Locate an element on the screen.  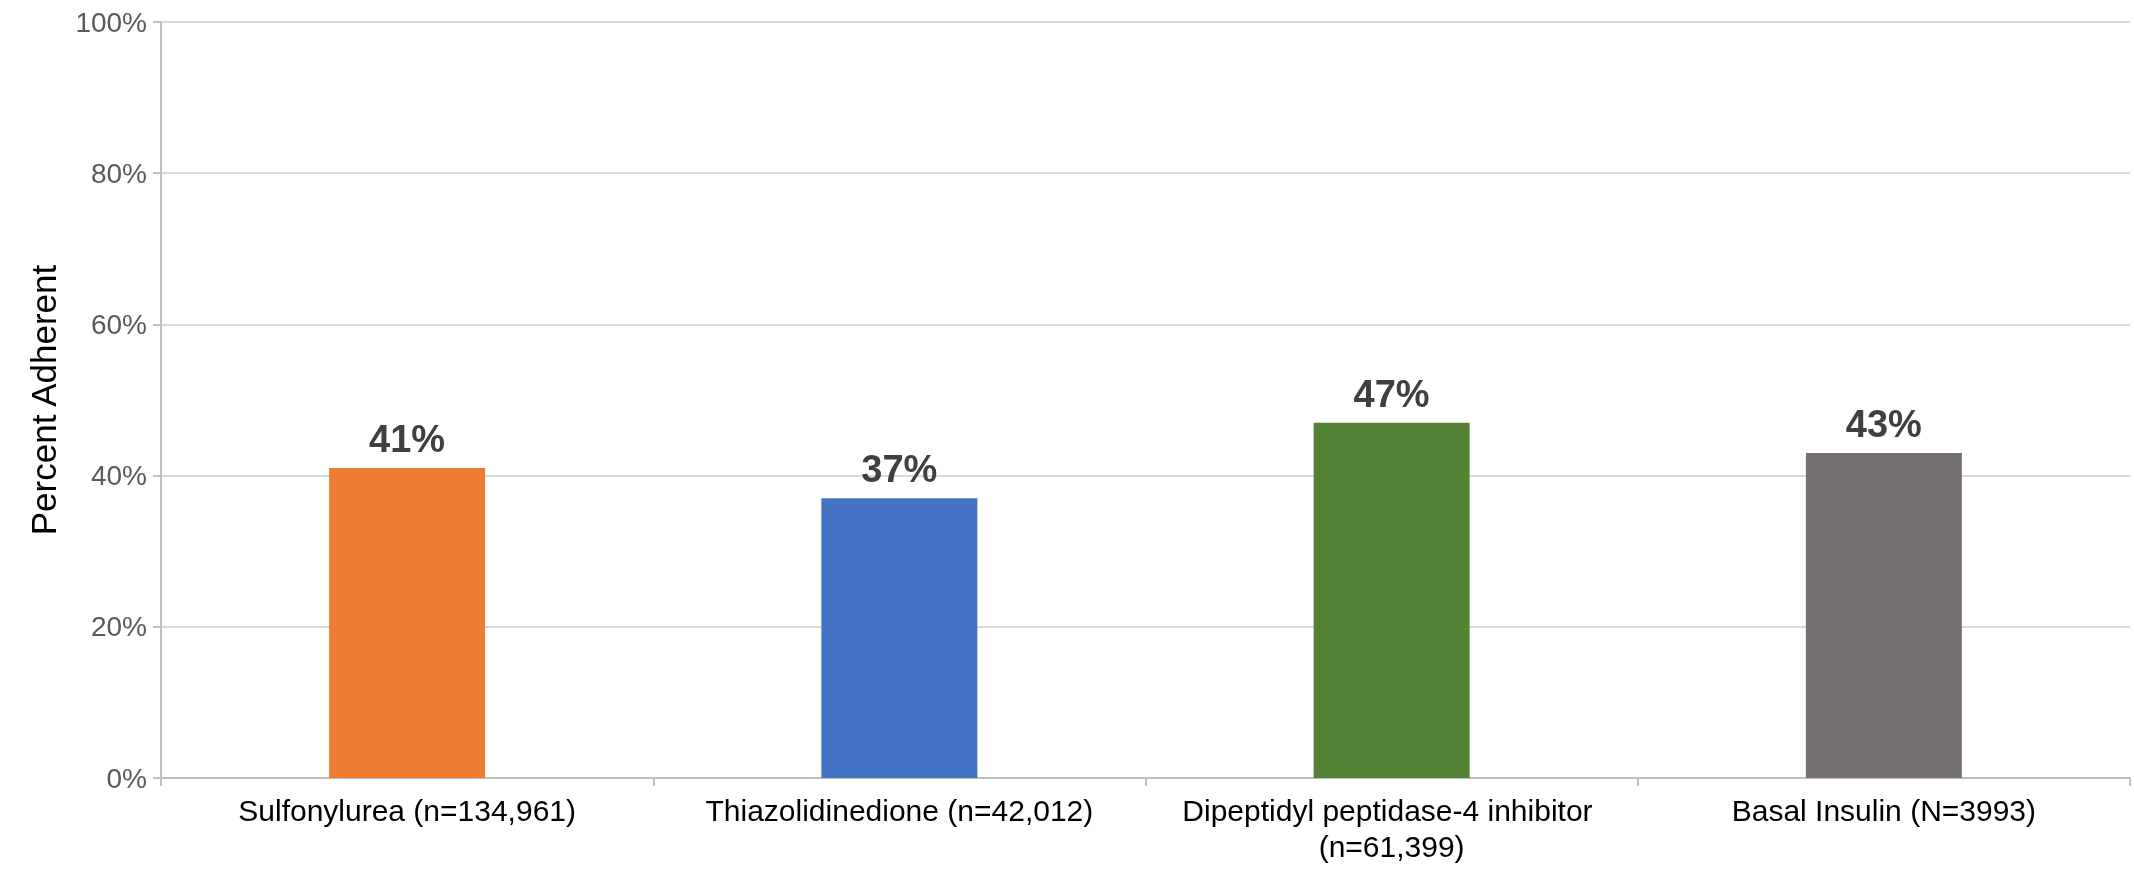
y-tick-label: 0% is located at coordinates (126, 778).